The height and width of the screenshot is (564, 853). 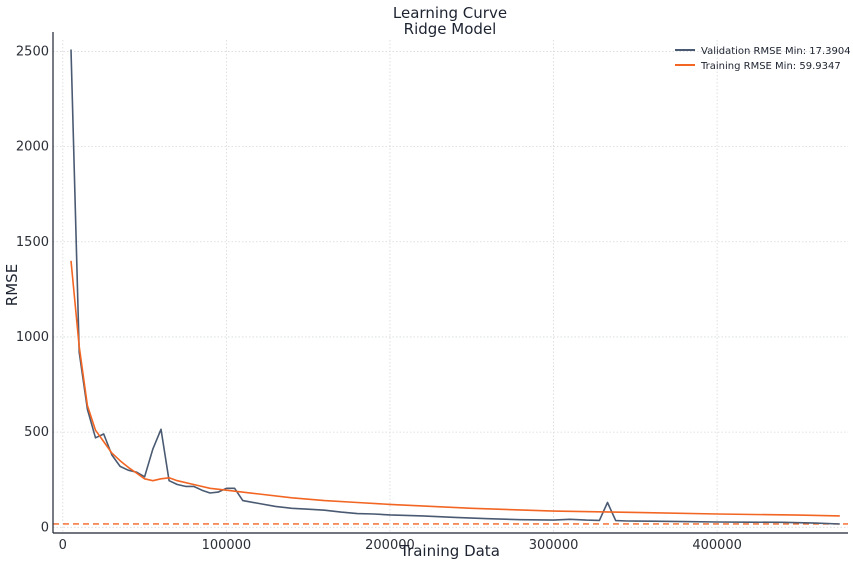 What do you see at coordinates (45, 527) in the screenshot?
I see `y-tick-label: 0` at bounding box center [45, 527].